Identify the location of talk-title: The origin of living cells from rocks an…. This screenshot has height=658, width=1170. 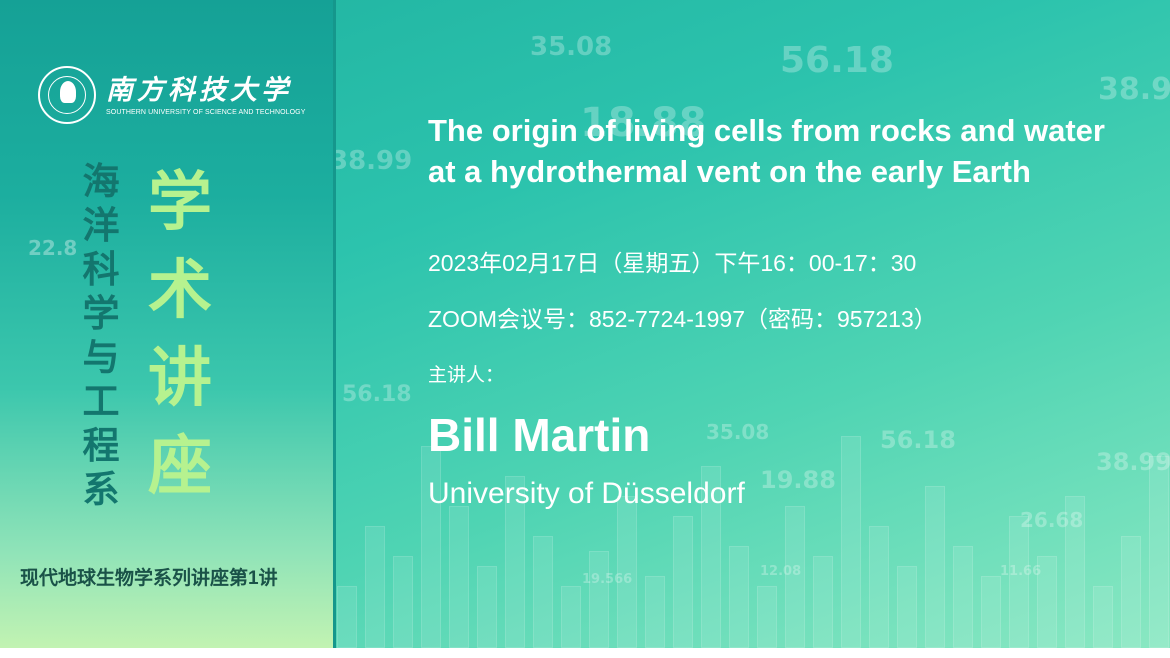
(766, 151).